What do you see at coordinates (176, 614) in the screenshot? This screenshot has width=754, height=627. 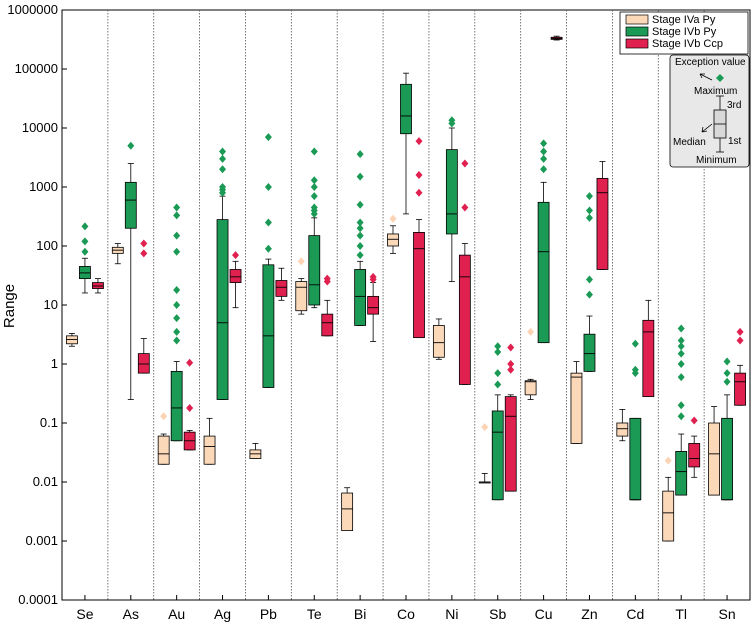 I see `x-tick-label: Au` at bounding box center [176, 614].